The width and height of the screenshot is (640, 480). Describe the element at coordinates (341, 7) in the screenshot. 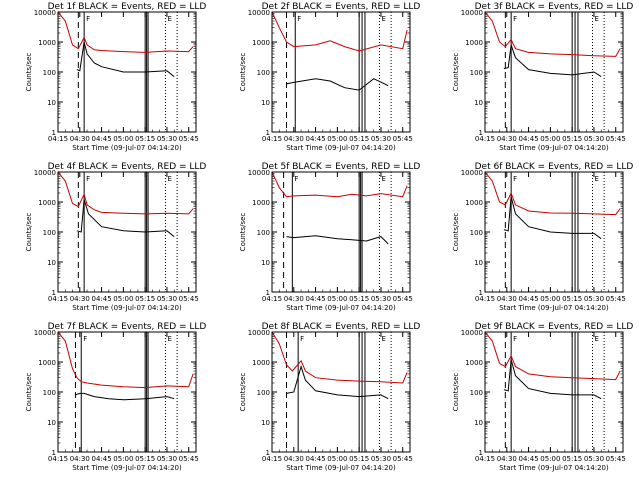

I see `panel-title: Det 2f BLACK = Events, RED = LLD` at that location.